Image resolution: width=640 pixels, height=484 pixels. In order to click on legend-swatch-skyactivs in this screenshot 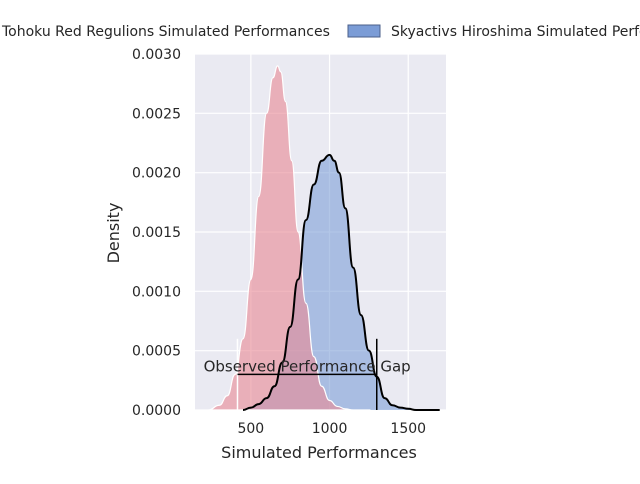, I will do `click(364, 31)`.